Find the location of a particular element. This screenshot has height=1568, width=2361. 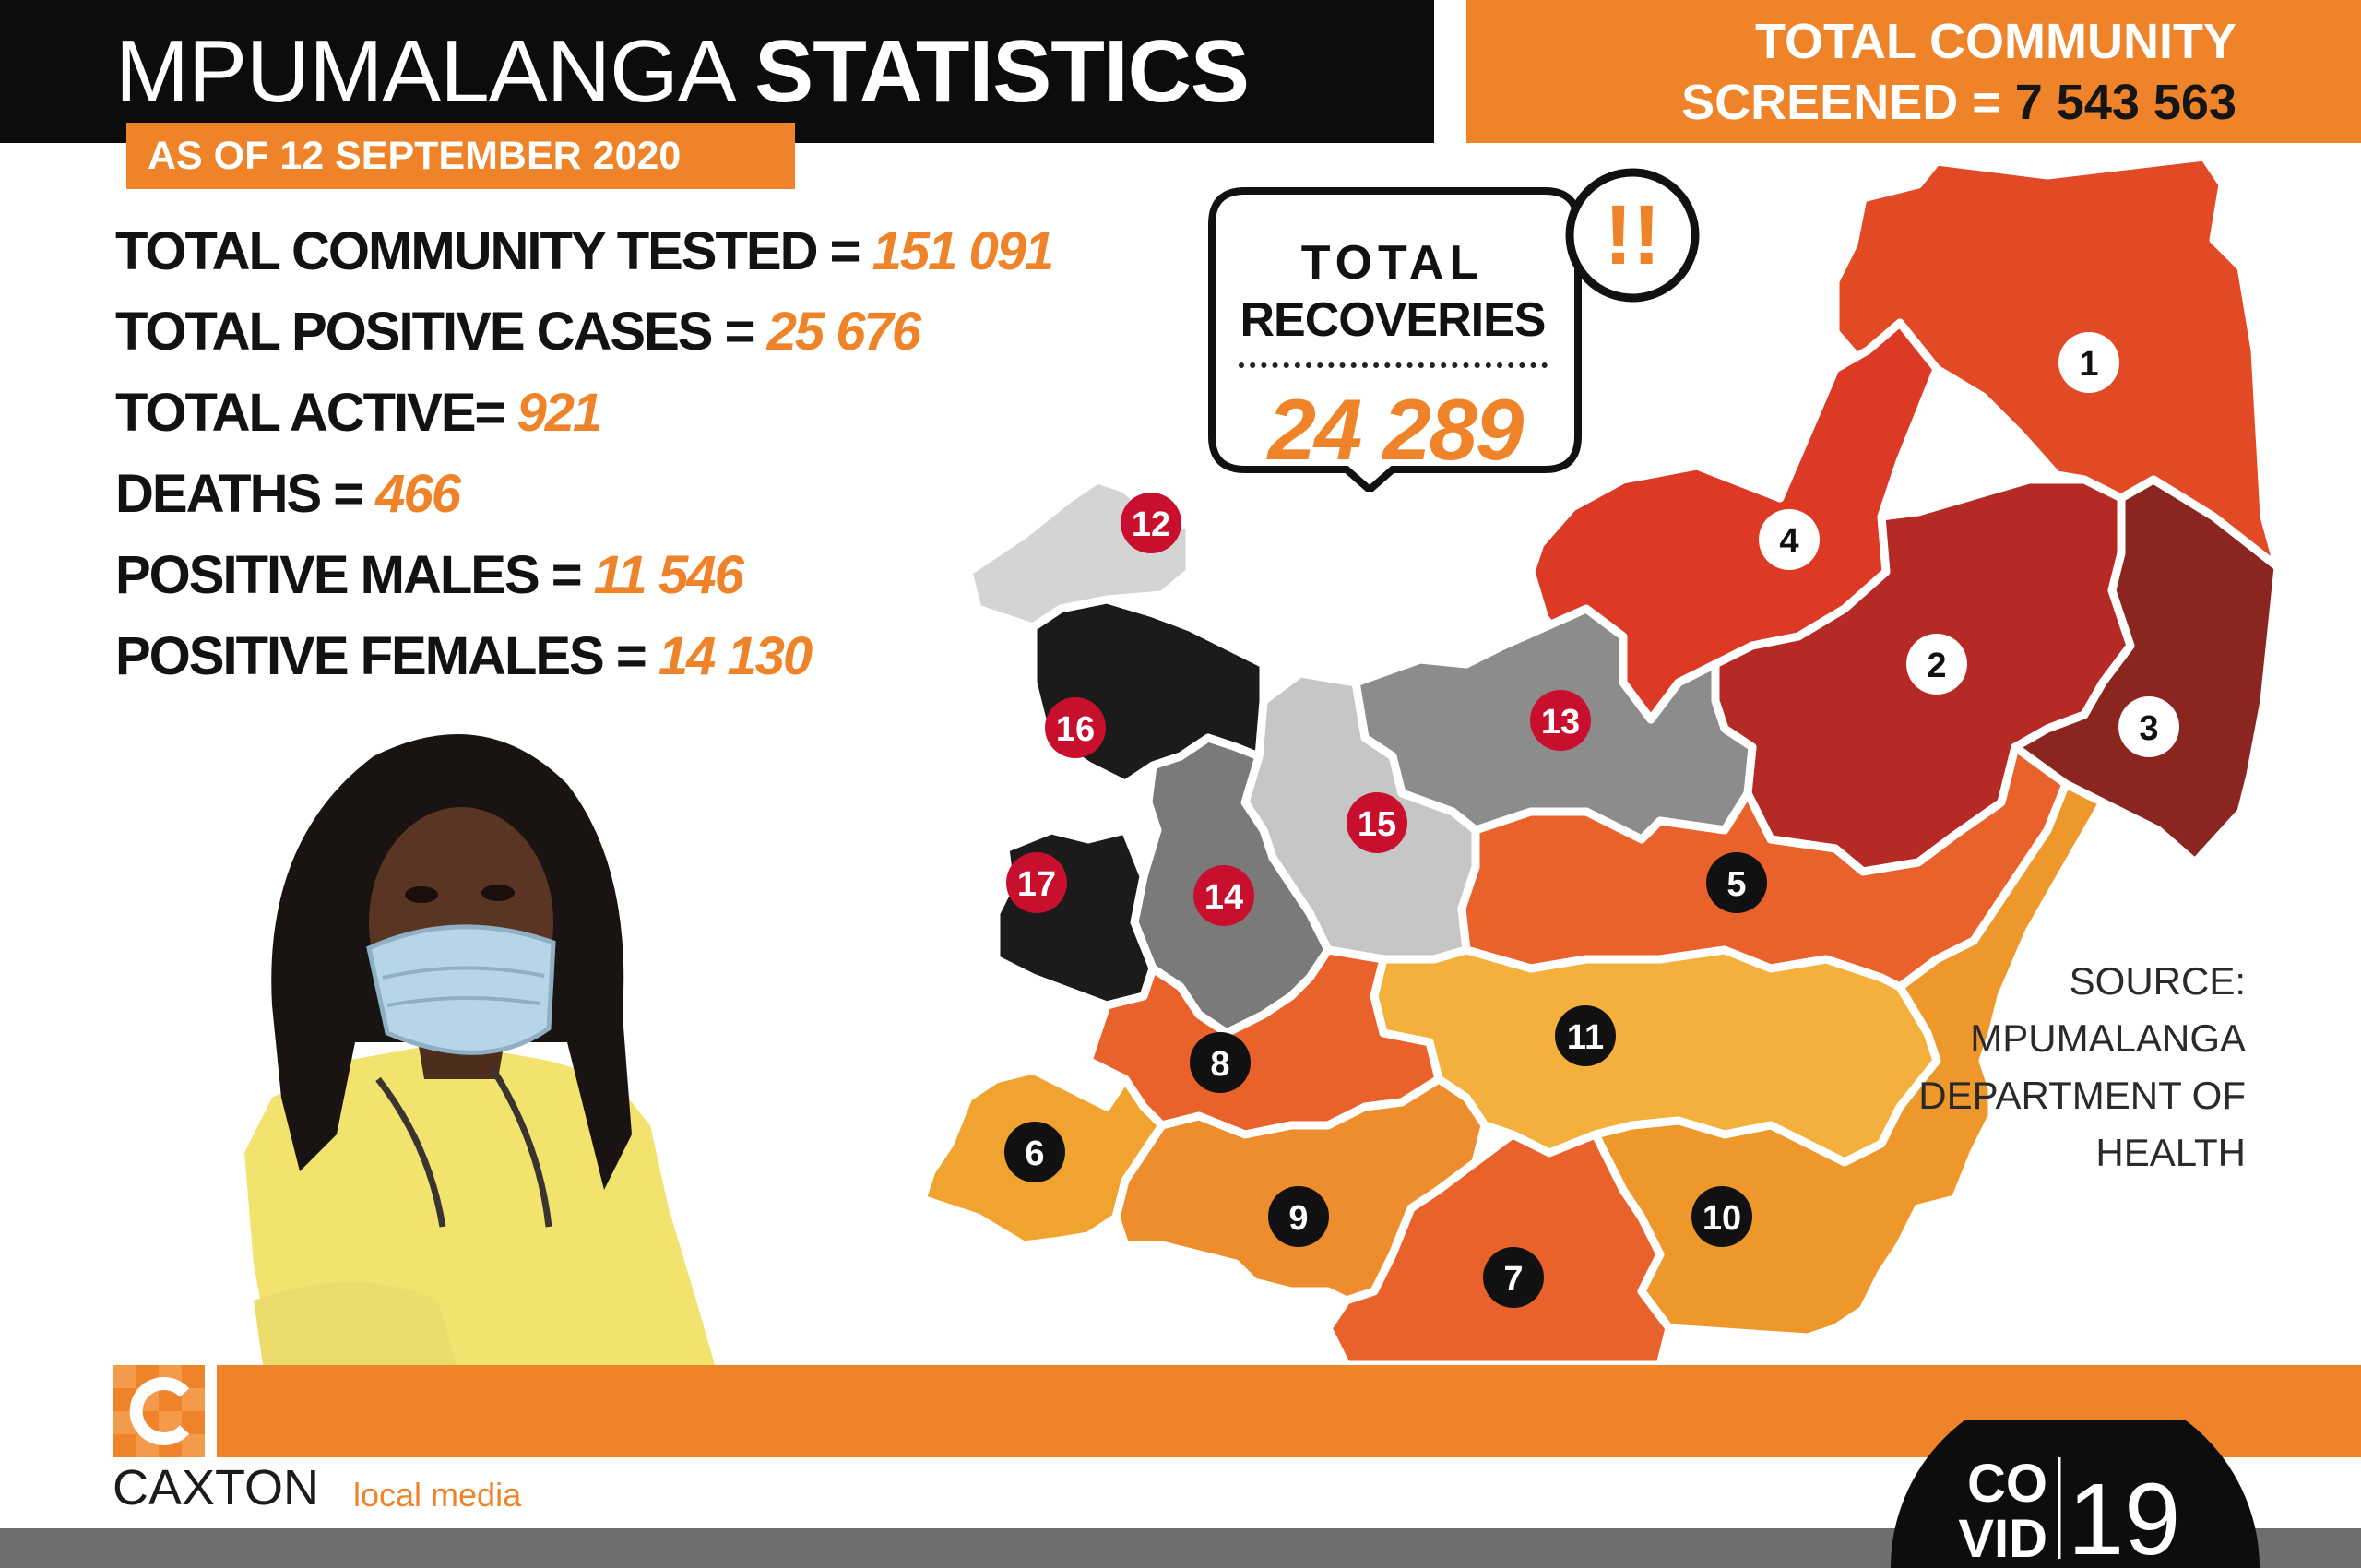

date-label: AS OF 12 SEPTEMBER 2020 is located at coordinates (415, 156).